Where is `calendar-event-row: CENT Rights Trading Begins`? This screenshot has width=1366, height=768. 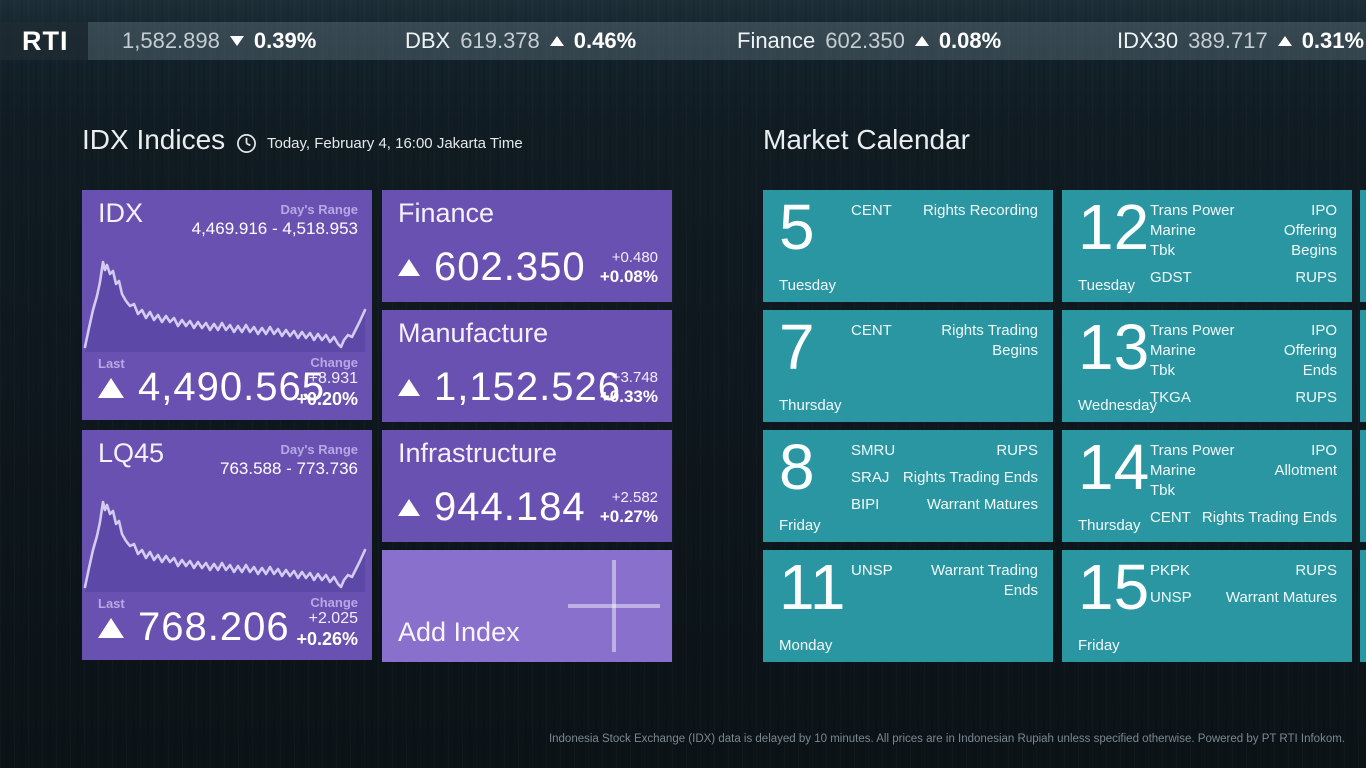 calendar-event-row: CENT Rights Trading Begins is located at coordinates (944, 341).